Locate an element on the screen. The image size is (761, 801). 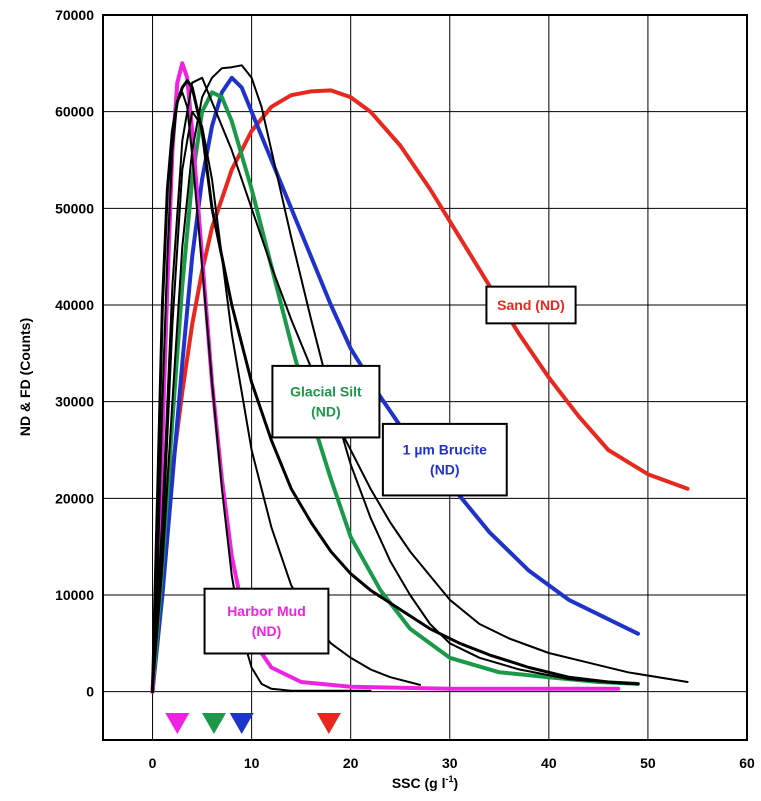
y-tick-label: 10000 is located at coordinates (74, 595).